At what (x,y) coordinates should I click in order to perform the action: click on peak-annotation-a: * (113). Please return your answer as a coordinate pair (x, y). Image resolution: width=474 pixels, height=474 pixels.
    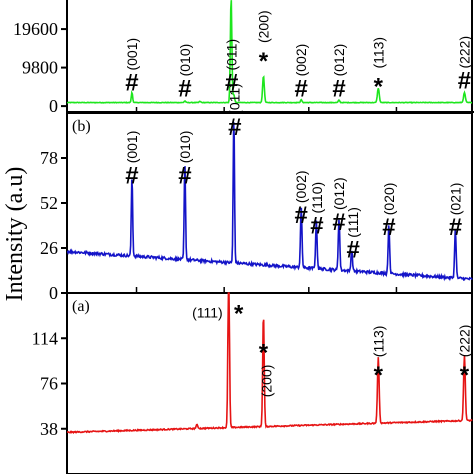
    Looking at the image, I should click on (378, 358).